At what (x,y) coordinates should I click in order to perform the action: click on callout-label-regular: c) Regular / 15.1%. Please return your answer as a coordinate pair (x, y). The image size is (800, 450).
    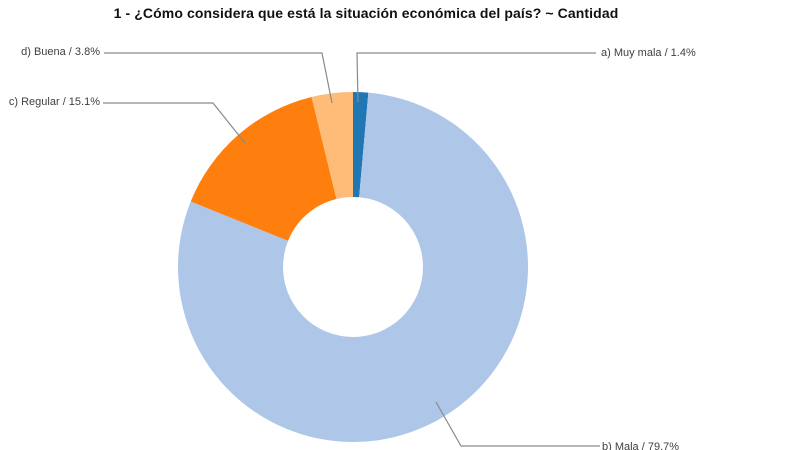
    Looking at the image, I should click on (54, 102).